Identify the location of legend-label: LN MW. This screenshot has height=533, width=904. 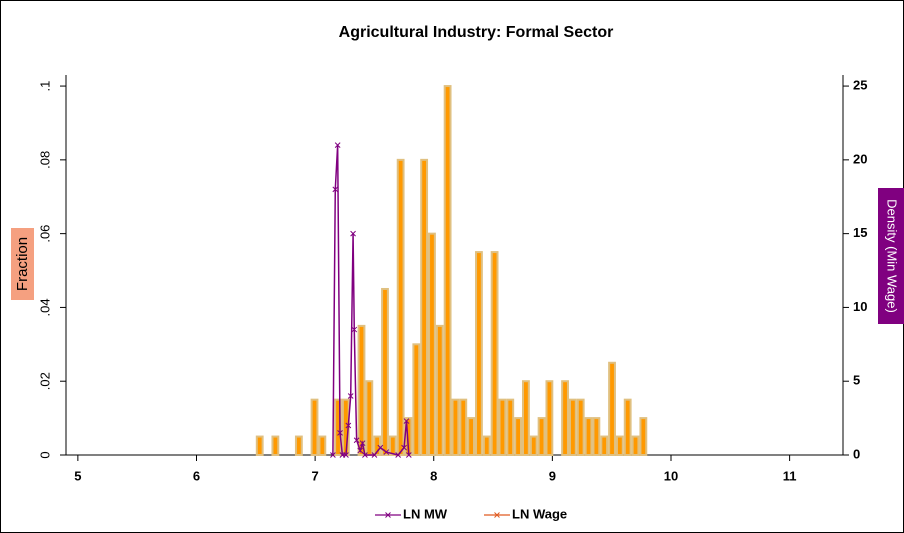
(425, 513).